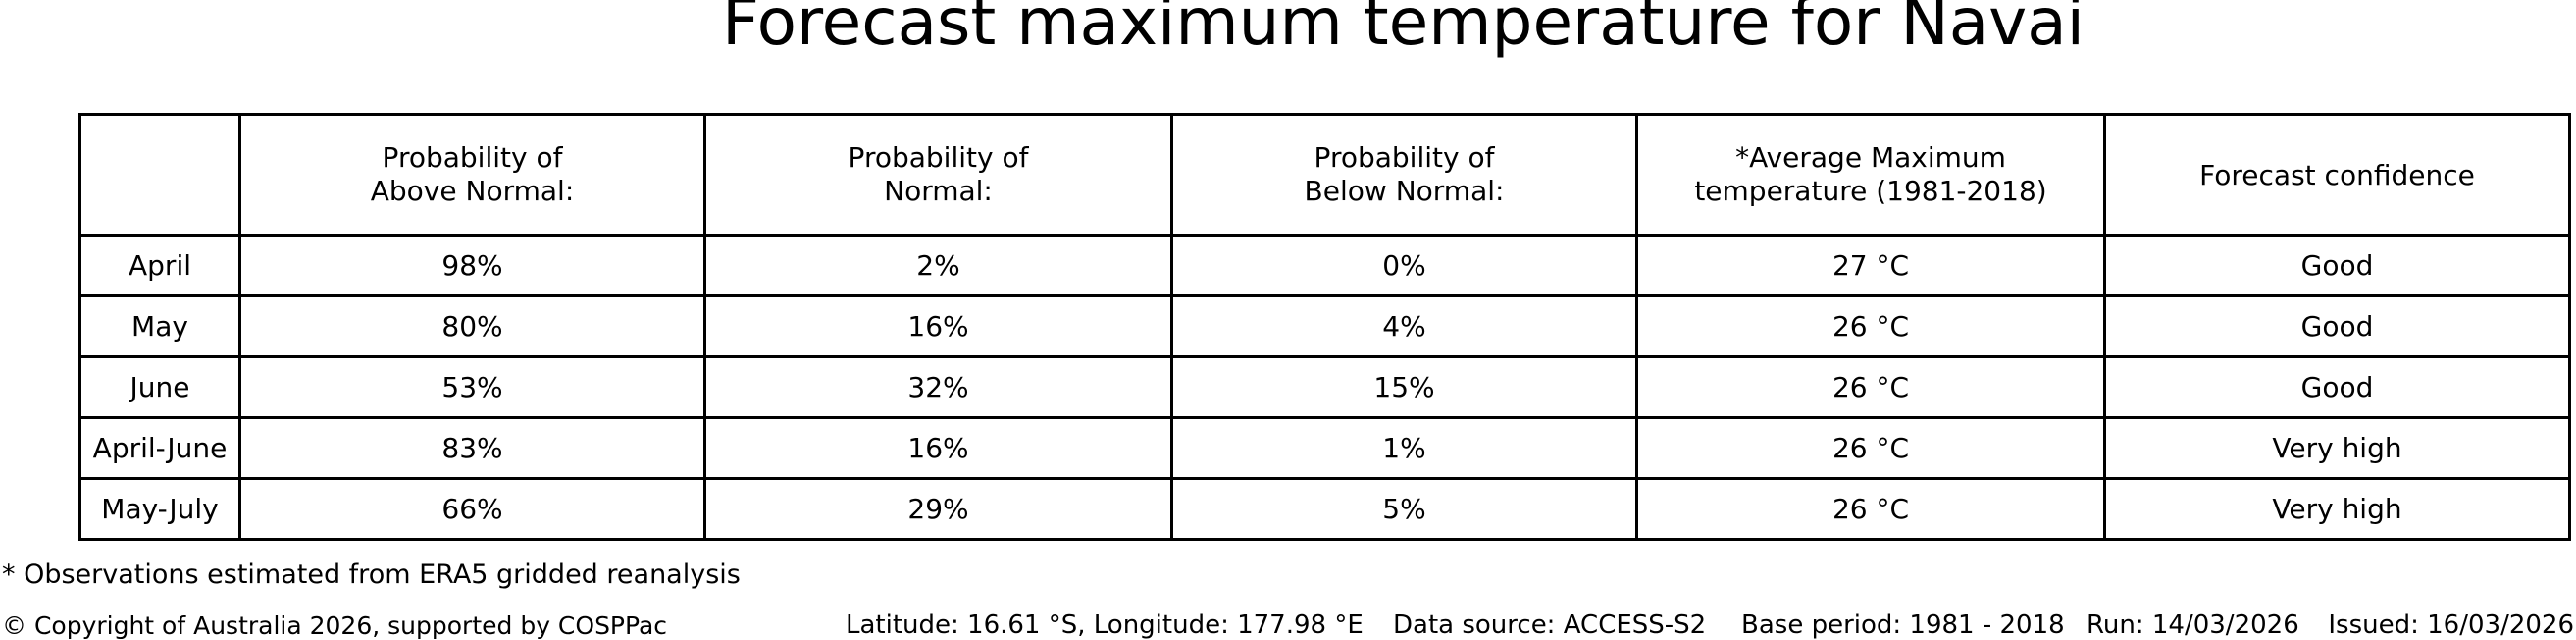 Image resolution: width=2576 pixels, height=640 pixels. I want to click on table-row-may: May 80% 16% 4% 26 °C Good, so click(1324, 326).